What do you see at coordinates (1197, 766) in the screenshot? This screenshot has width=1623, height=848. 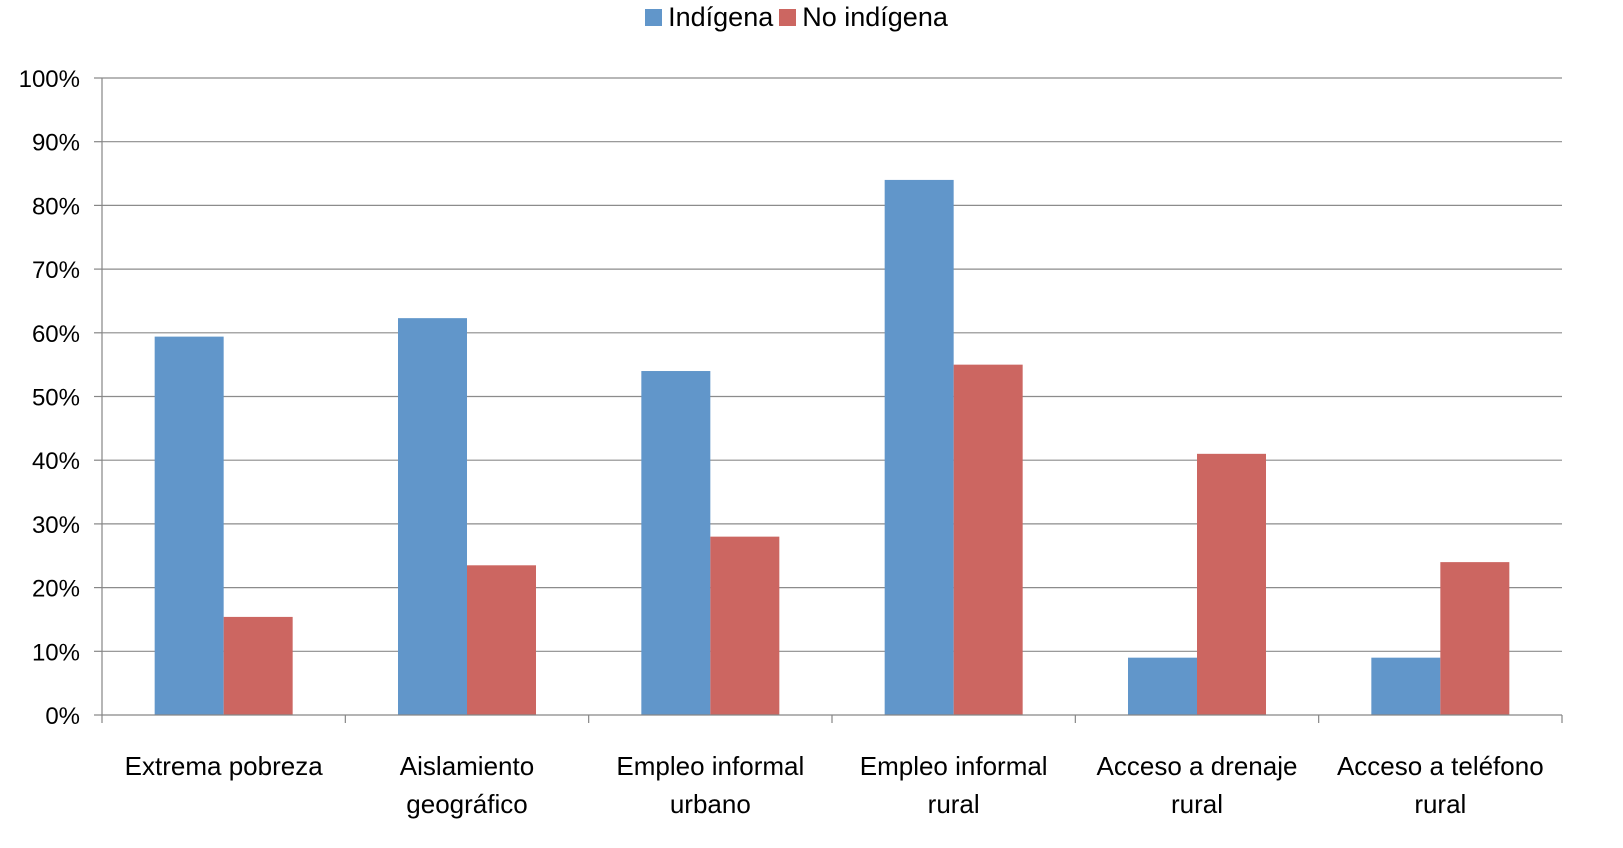 I see `x-category-label-line: Acceso a drenaje` at bounding box center [1197, 766].